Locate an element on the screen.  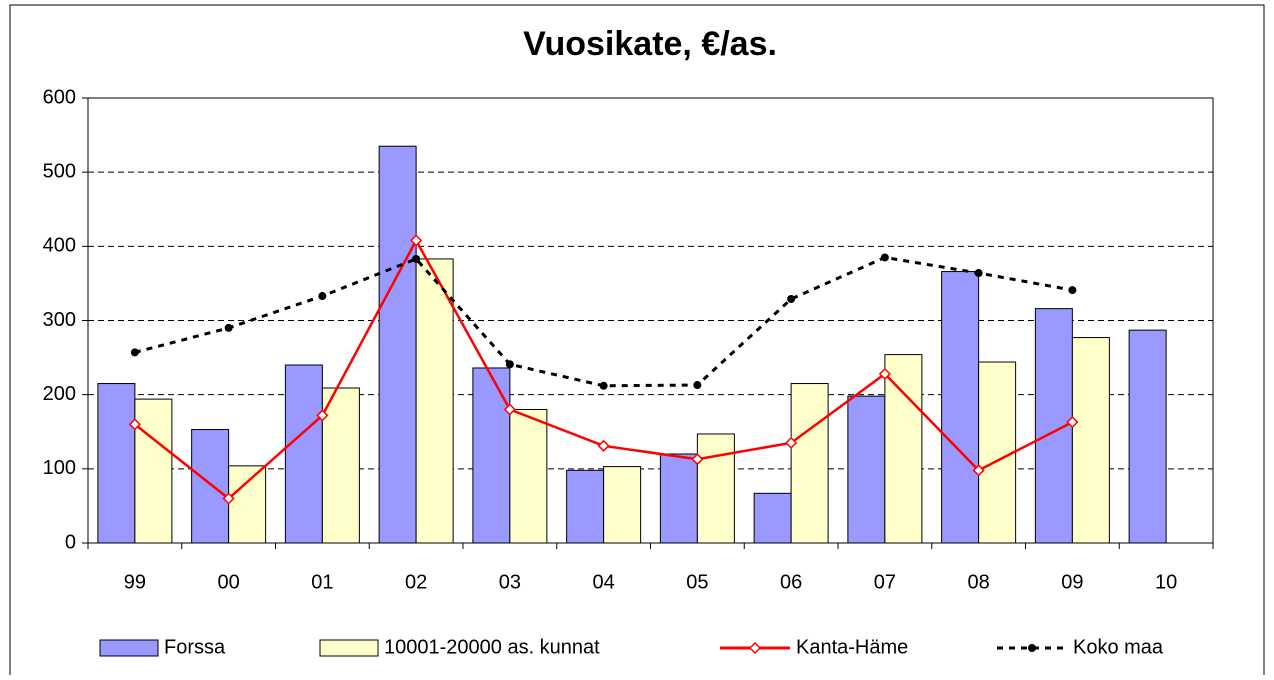
legend-label: 10001-20000 as. kunnat is located at coordinates (492, 647).